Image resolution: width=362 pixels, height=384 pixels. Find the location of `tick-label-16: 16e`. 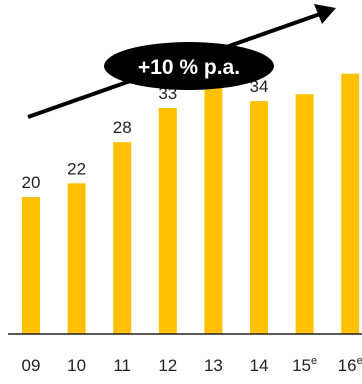

tick-label-16: 16e is located at coordinates (350, 365).